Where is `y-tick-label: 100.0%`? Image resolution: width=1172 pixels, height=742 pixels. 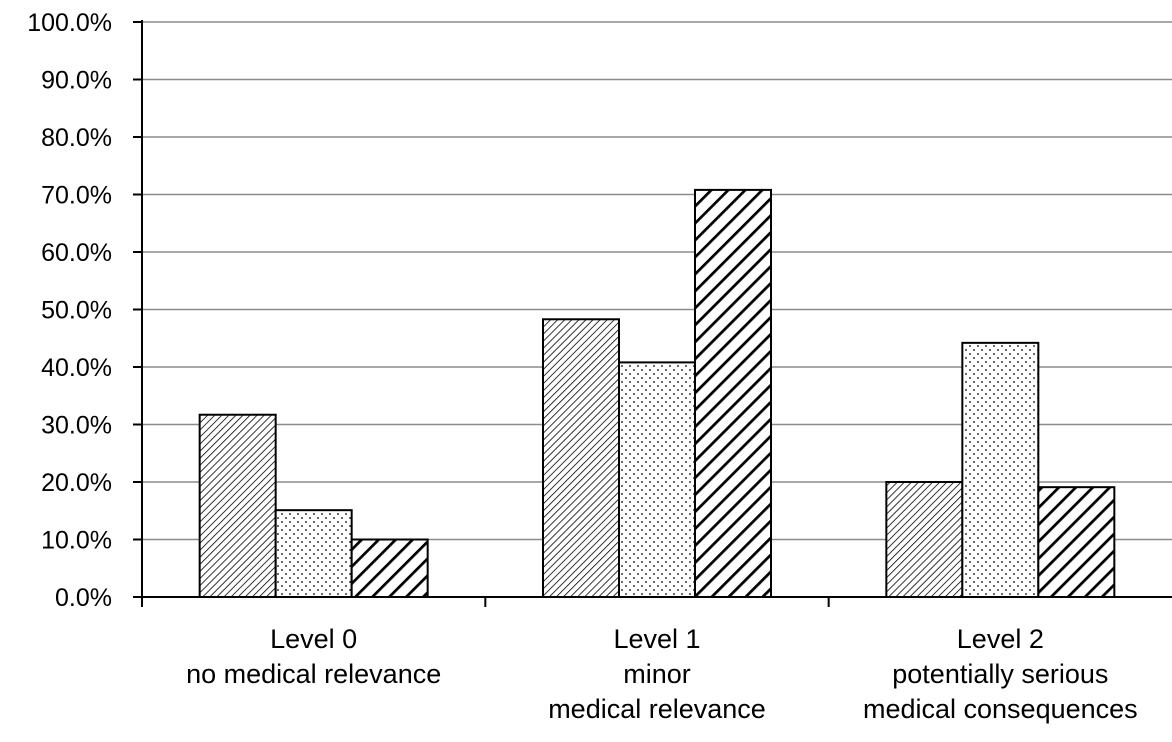 y-tick-label: 100.0% is located at coordinates (69, 23).